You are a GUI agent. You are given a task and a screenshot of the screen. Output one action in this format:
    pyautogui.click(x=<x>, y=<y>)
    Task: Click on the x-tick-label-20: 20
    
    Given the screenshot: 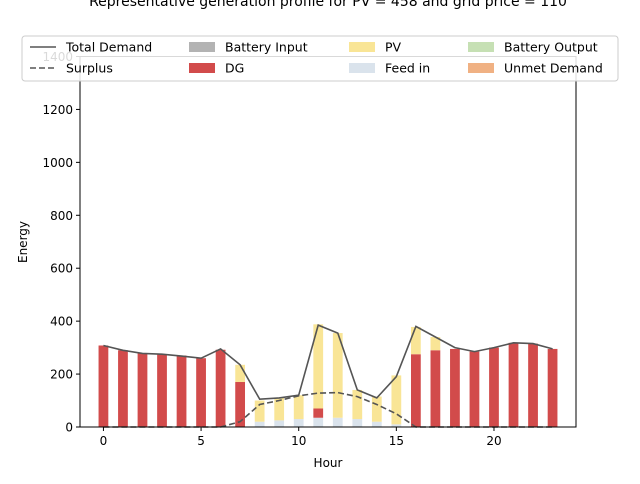 What is the action you would take?
    pyautogui.click(x=493, y=441)
    